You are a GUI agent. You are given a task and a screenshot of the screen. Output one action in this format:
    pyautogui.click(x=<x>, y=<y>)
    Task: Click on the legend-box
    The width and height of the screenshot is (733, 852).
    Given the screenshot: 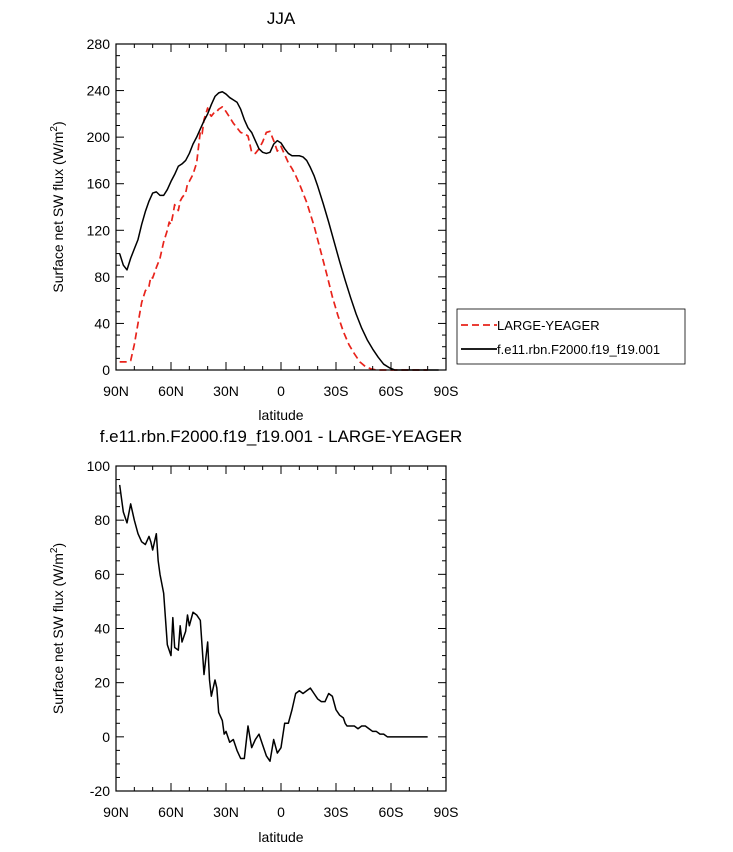 What is the action you would take?
    pyautogui.click(x=571, y=336)
    